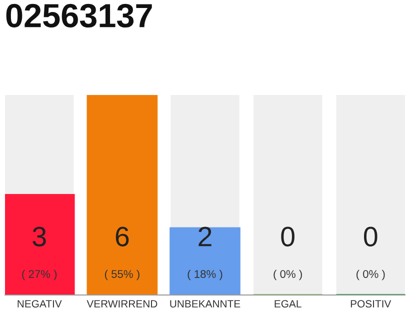 The image size is (410, 320). What do you see at coordinates (39, 236) in the screenshot?
I see `data-label: 3` at bounding box center [39, 236].